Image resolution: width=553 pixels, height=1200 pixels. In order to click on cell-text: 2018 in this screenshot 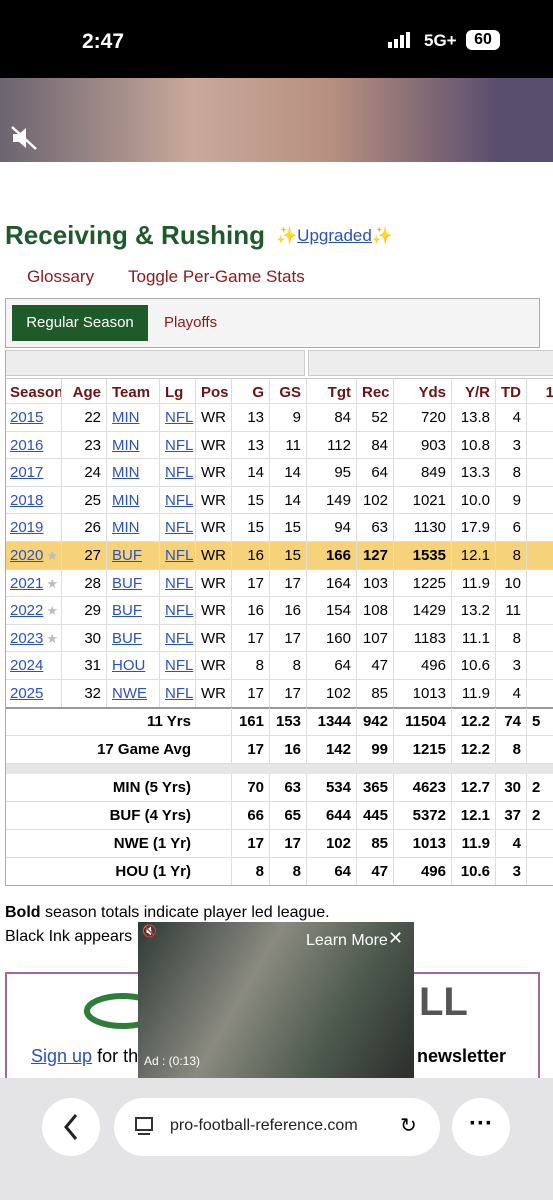, I will do `click(27, 500)`.